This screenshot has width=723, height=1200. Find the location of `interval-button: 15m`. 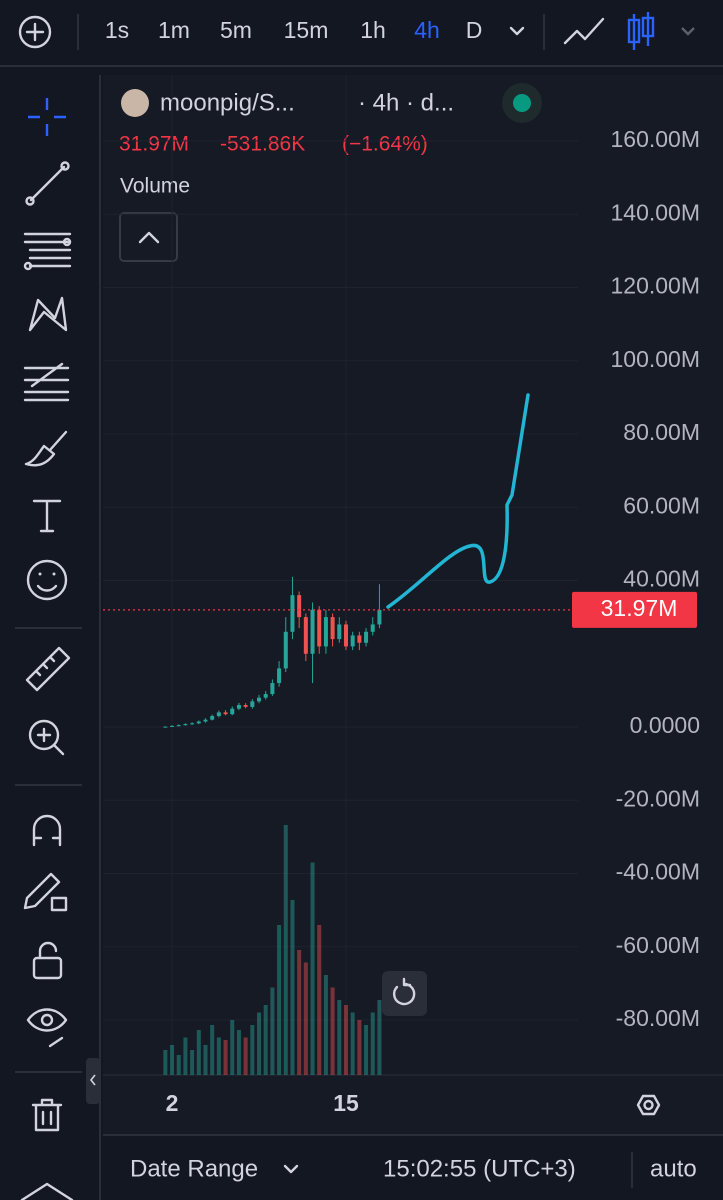

interval-button: 15m is located at coordinates (306, 30).